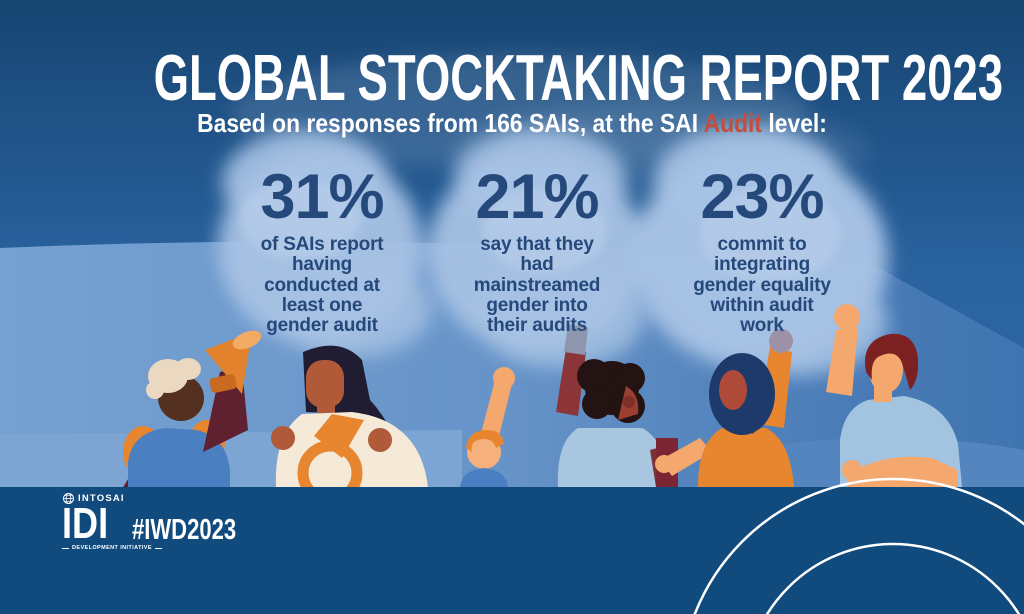 This screenshot has width=1024, height=614. Describe the element at coordinates (858, 545) in the screenshot. I see `decor-circles` at that location.